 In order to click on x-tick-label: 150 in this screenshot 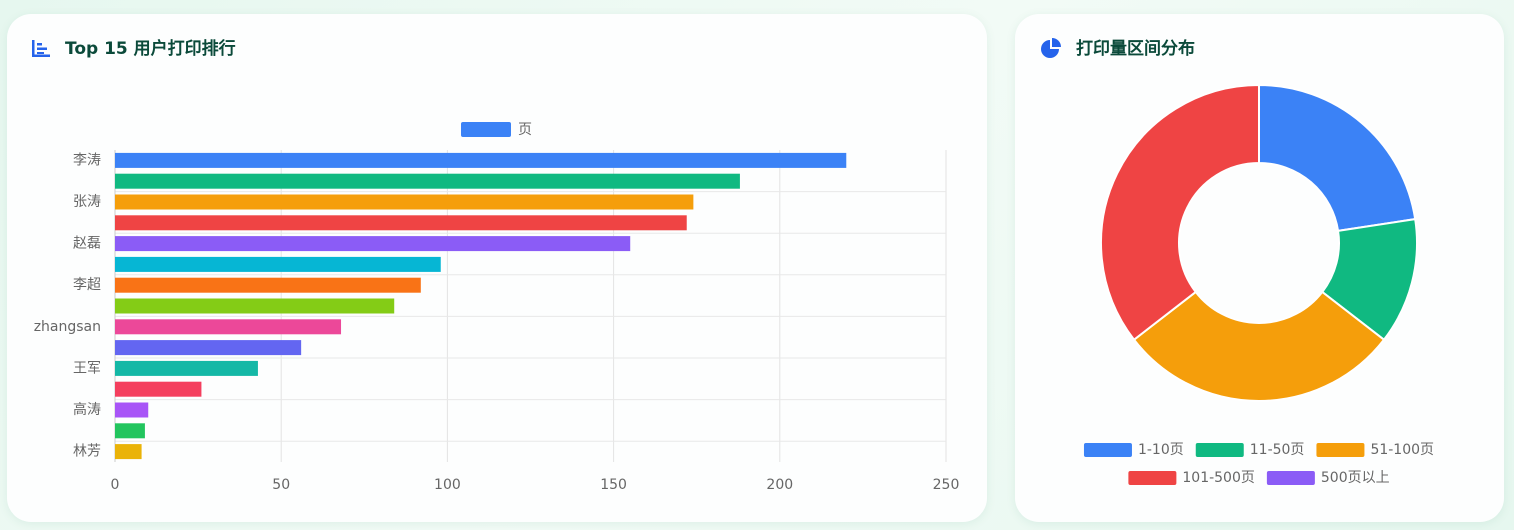, I will do `click(613, 485)`.